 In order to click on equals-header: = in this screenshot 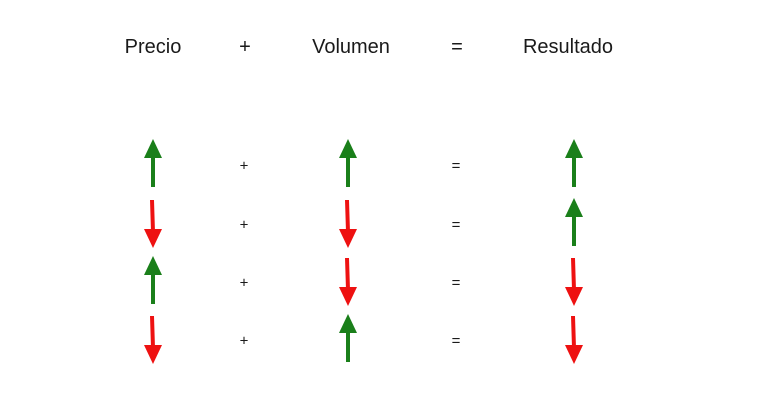, I will do `click(457, 47)`.